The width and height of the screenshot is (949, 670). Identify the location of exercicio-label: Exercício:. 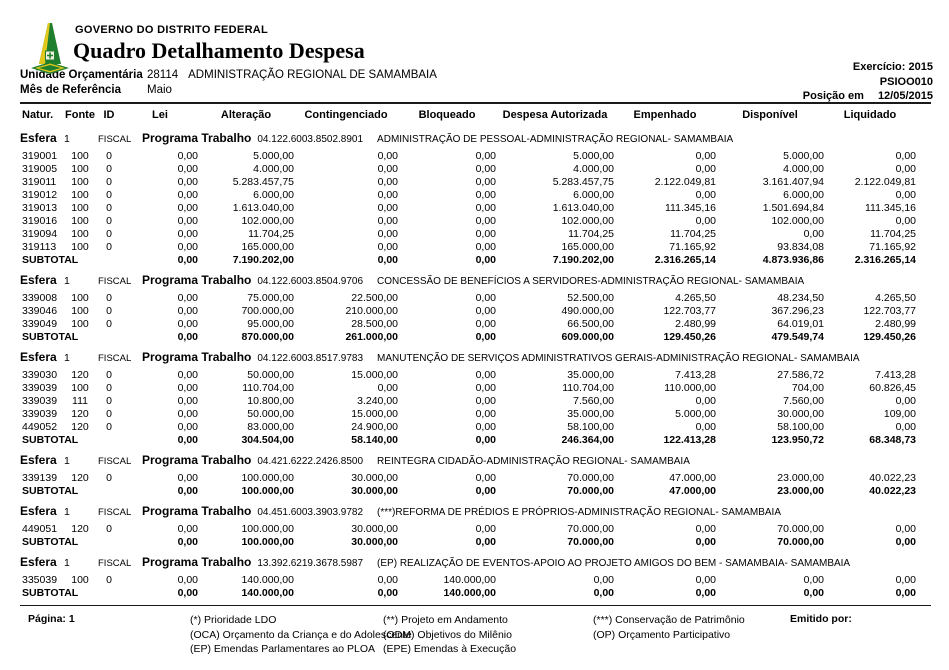
(879, 67).